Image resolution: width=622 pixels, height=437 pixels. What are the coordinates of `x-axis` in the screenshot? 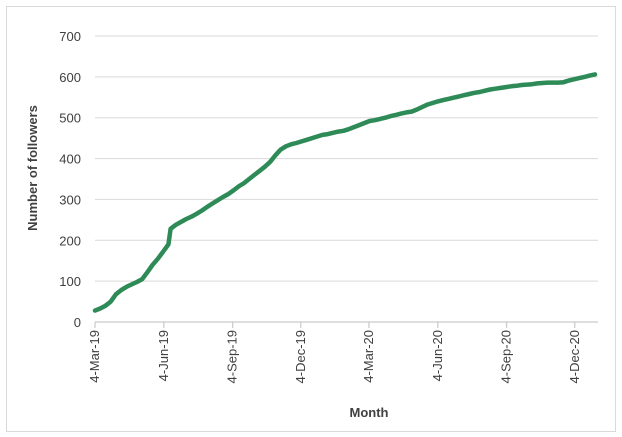 It's located at (346, 324).